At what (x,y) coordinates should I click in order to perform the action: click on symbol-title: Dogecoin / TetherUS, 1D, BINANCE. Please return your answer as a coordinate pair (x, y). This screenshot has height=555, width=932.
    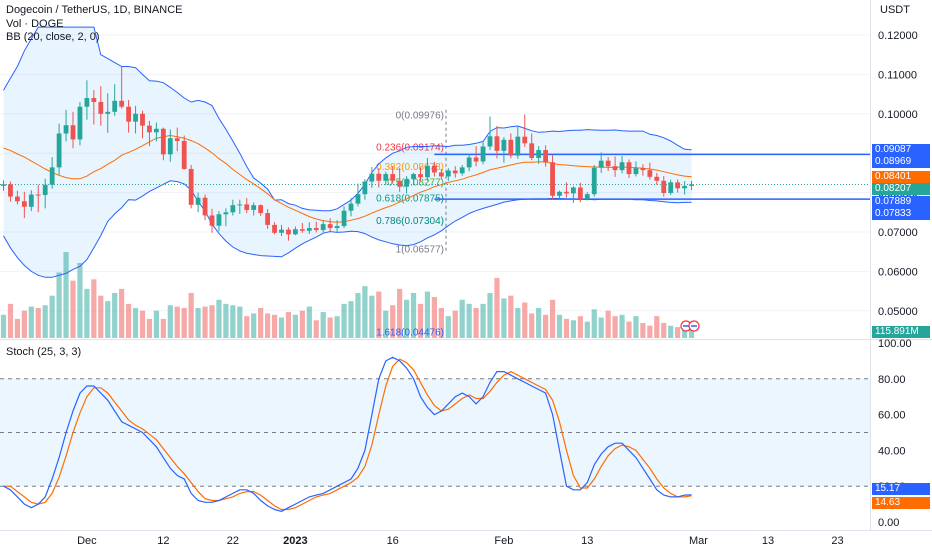
    Looking at the image, I should click on (94, 10).